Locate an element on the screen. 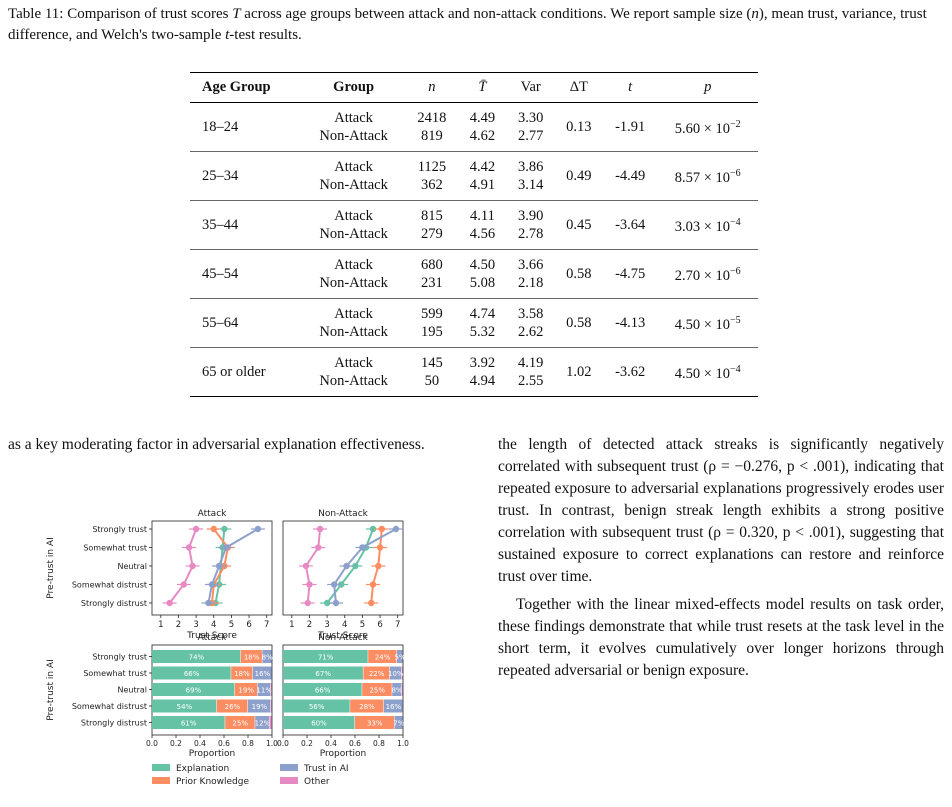 The width and height of the screenshot is (952, 807). bar-value-label: 74% is located at coordinates (197, 658).